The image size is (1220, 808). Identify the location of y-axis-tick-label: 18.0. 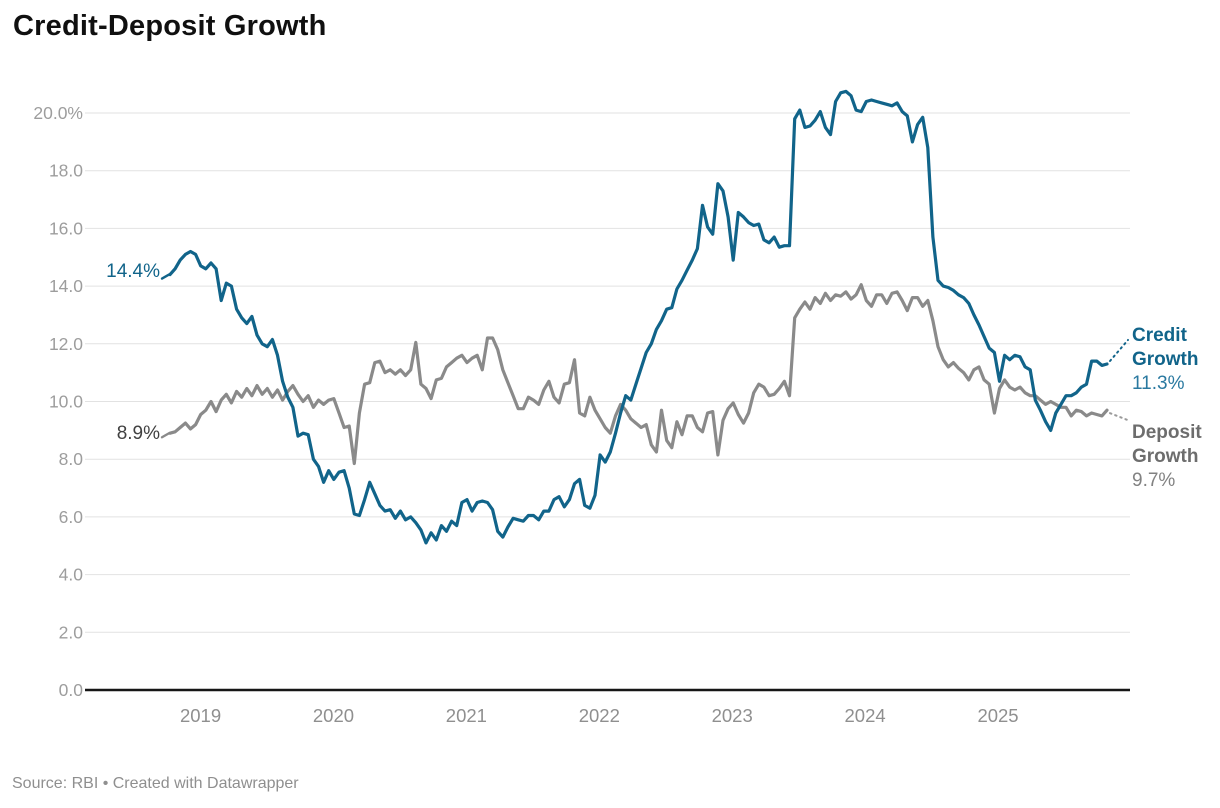
(66, 171).